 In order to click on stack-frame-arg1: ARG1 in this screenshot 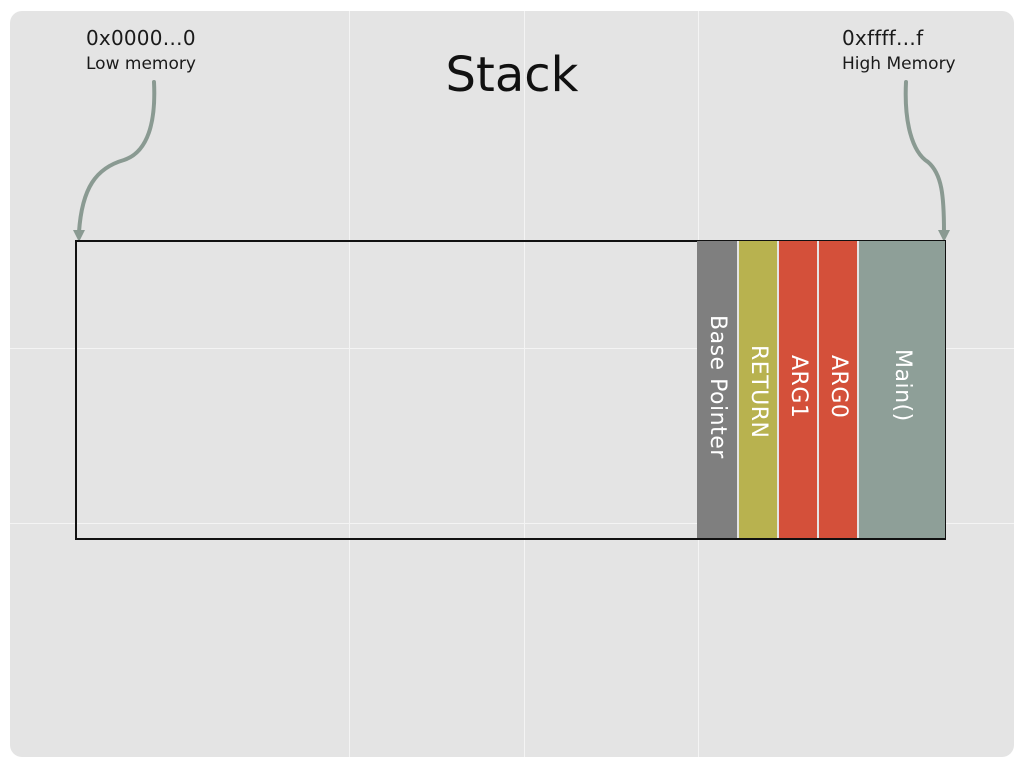, I will do `click(797, 389)`.